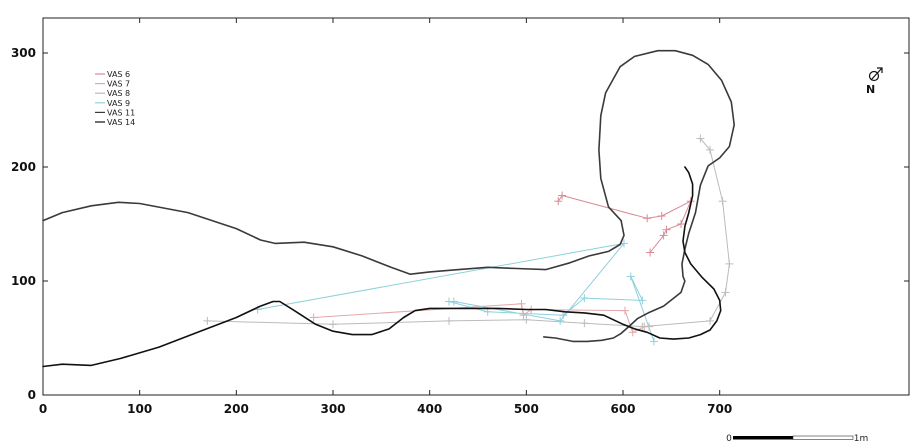 The width and height of the screenshot is (912, 445). What do you see at coordinates (118, 74) in the screenshot?
I see `legend-label: VAS 6` at bounding box center [118, 74].